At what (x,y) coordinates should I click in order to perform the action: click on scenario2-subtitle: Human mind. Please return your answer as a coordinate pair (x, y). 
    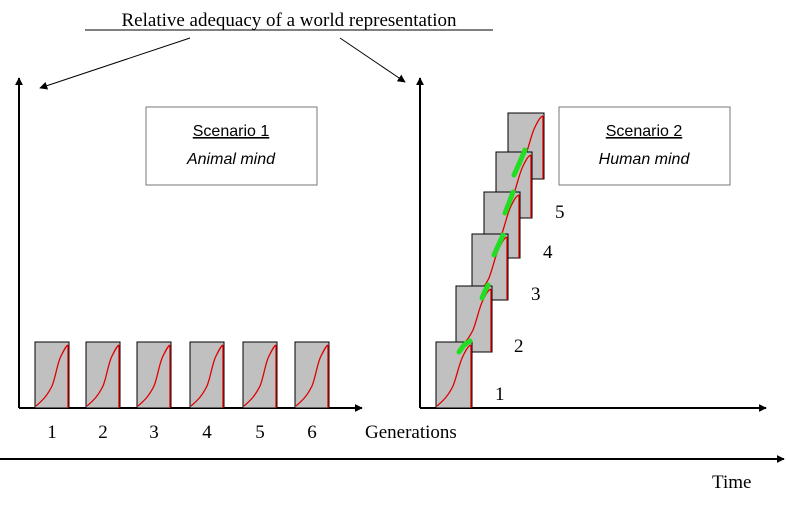
    Looking at the image, I should click on (645, 159).